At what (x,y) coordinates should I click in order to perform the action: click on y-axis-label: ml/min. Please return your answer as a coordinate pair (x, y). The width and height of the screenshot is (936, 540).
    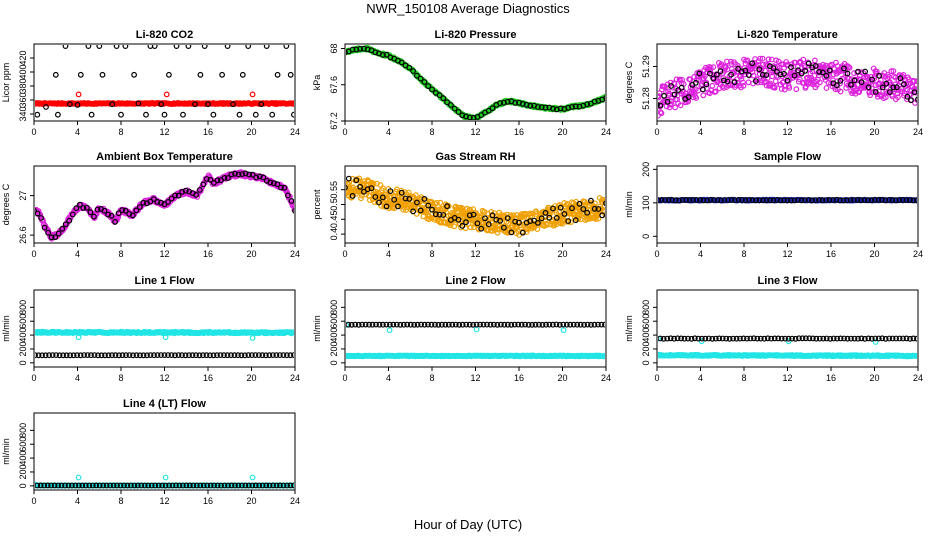
    Looking at the image, I should click on (6, 328).